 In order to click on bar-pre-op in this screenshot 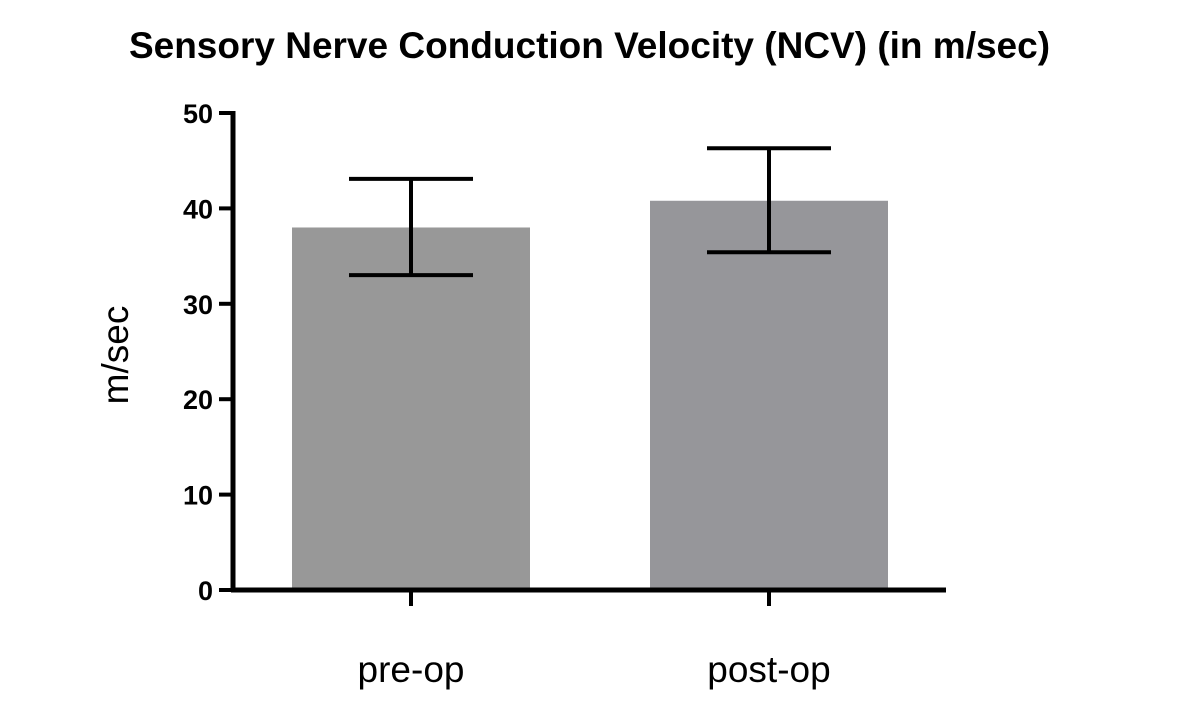, I will do `click(411, 409)`.